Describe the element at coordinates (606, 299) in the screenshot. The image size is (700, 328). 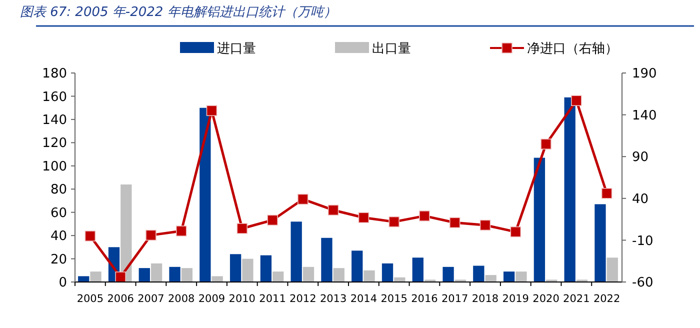
I see `x-tick-label: 2022` at that location.